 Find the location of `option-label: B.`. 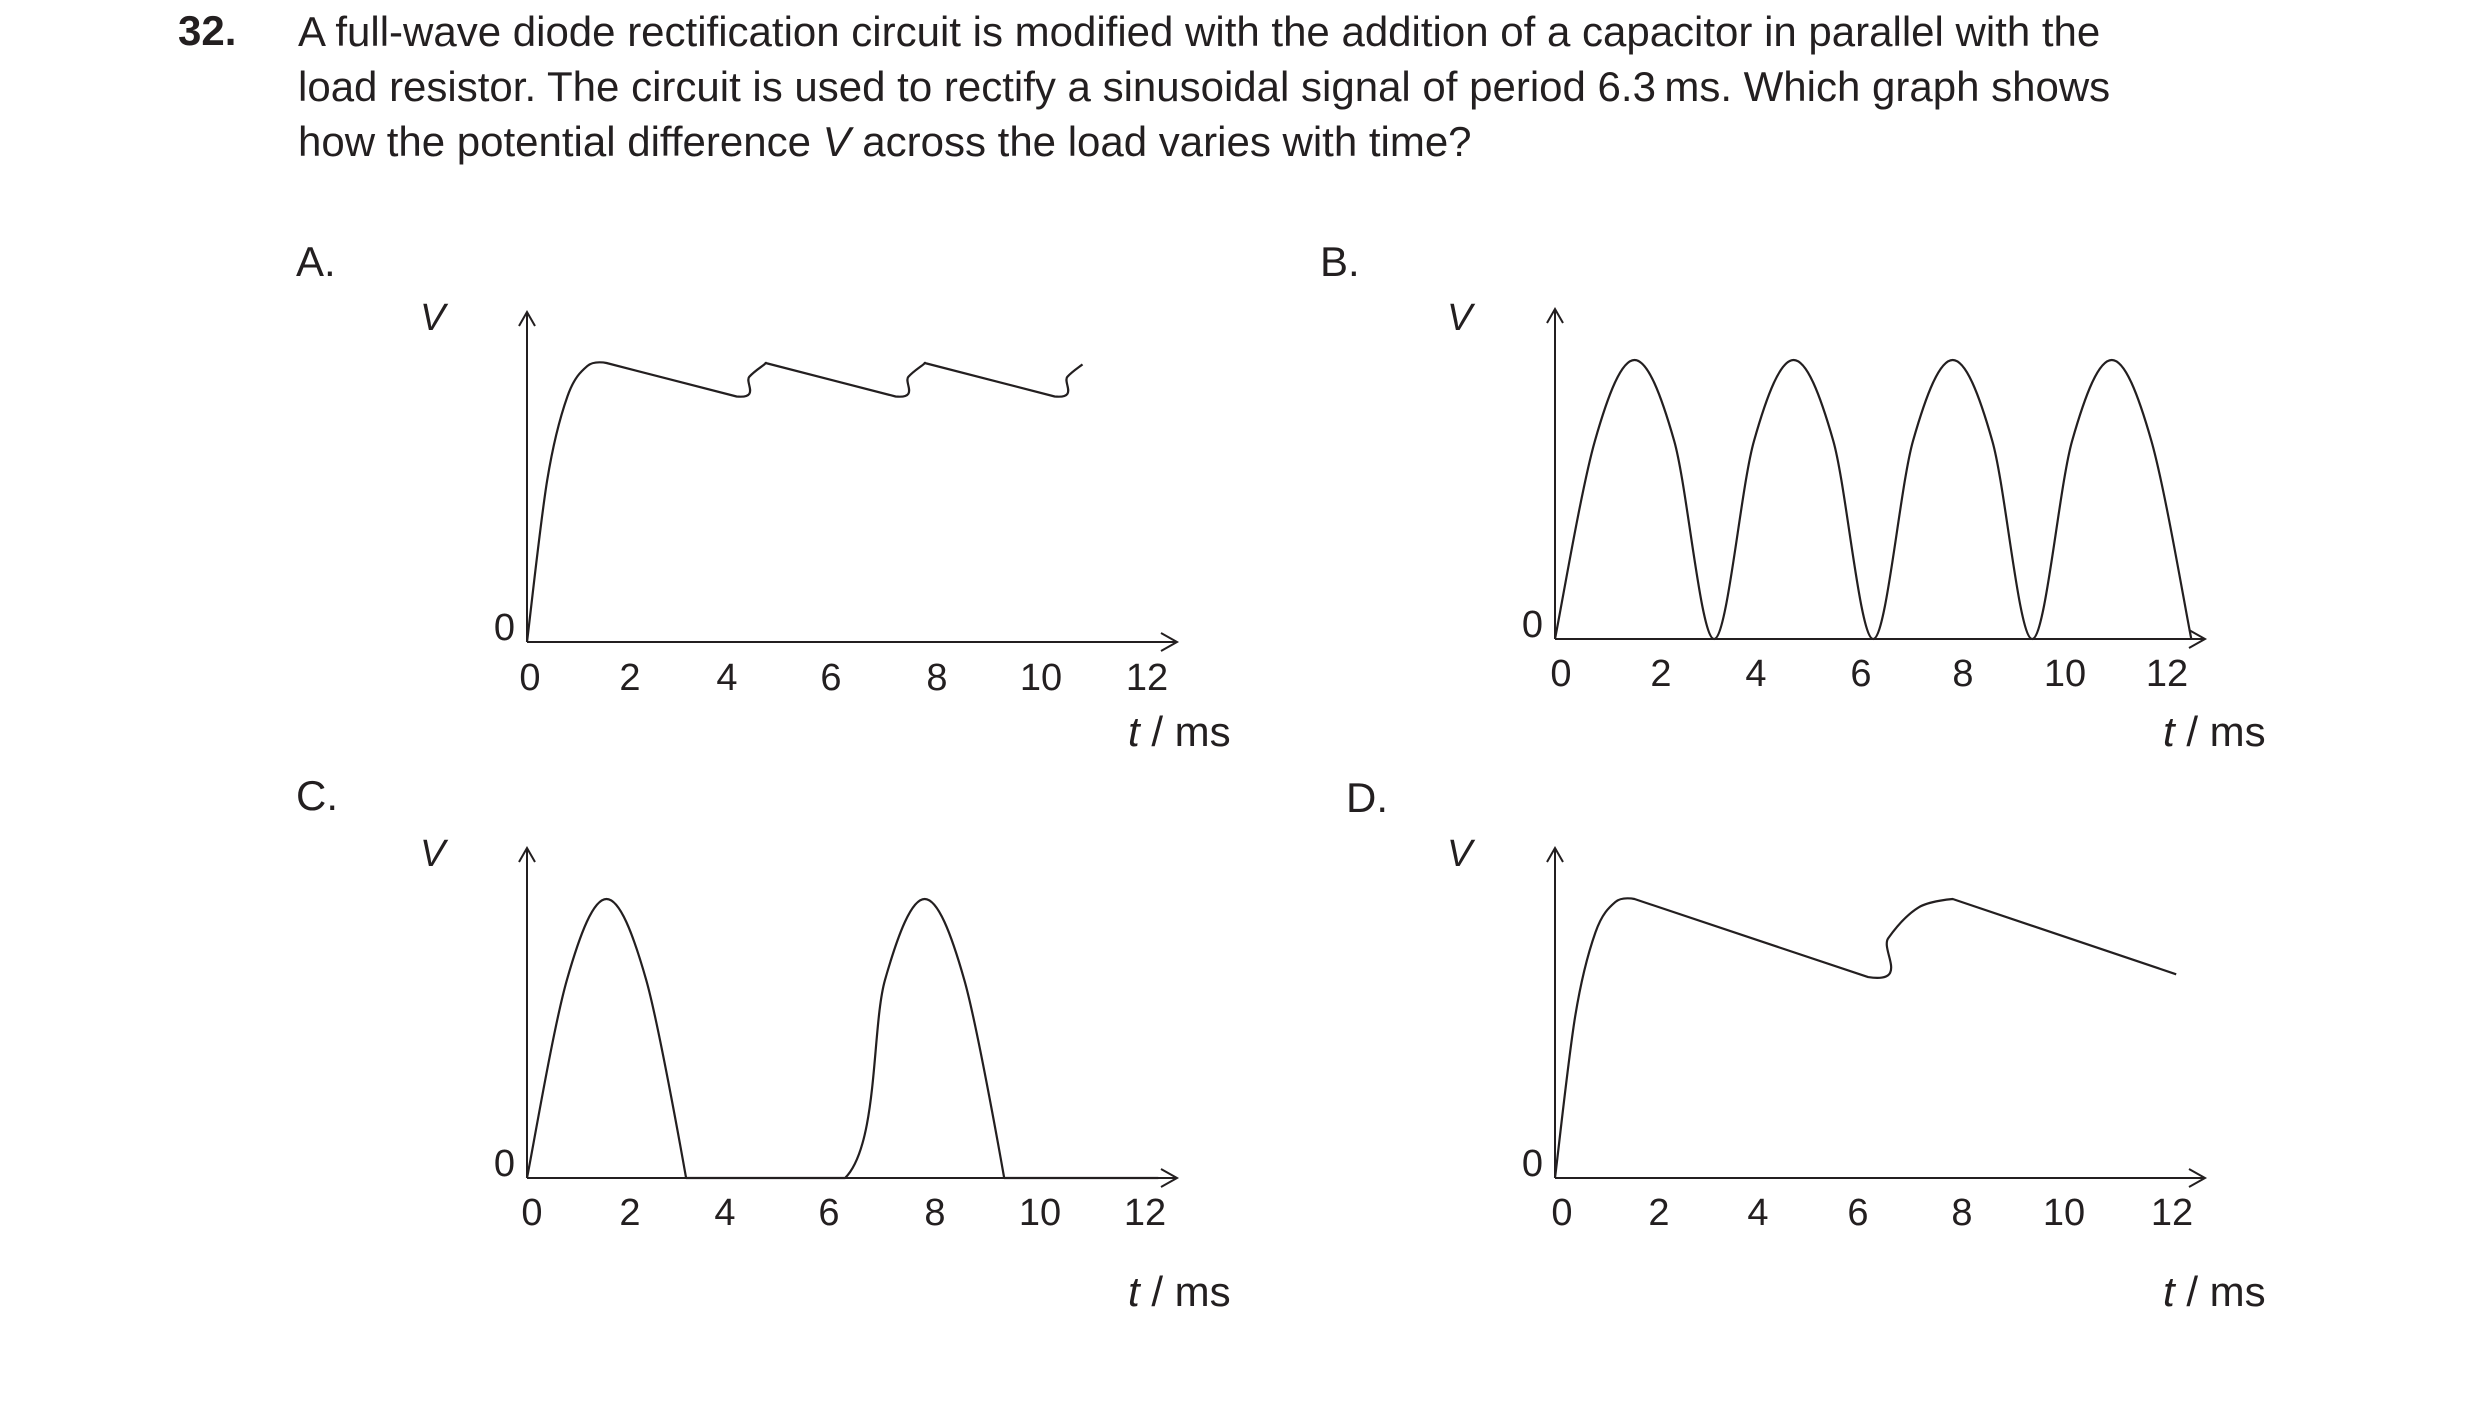

option-label: B. is located at coordinates (1340, 261).